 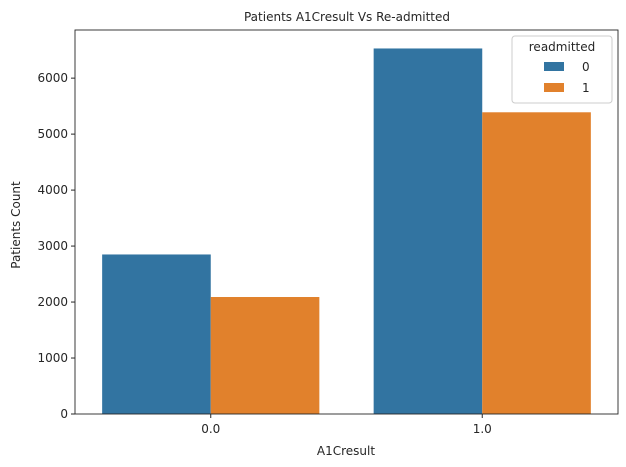 What do you see at coordinates (156, 334) in the screenshot?
I see `bar-0.0-series-0` at bounding box center [156, 334].